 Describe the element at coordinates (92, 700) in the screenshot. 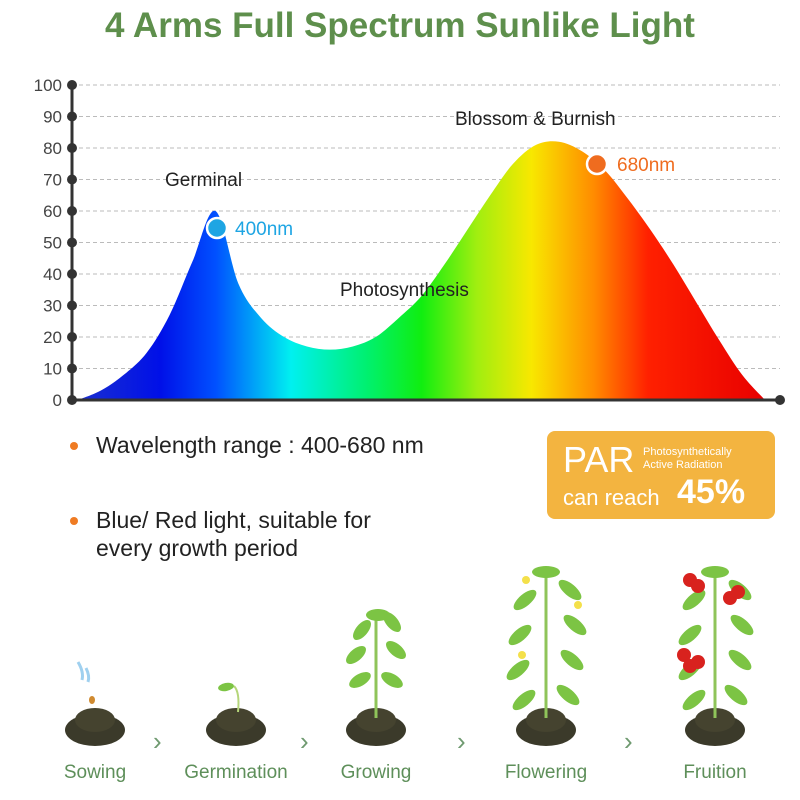

I see `seed-icon` at that location.